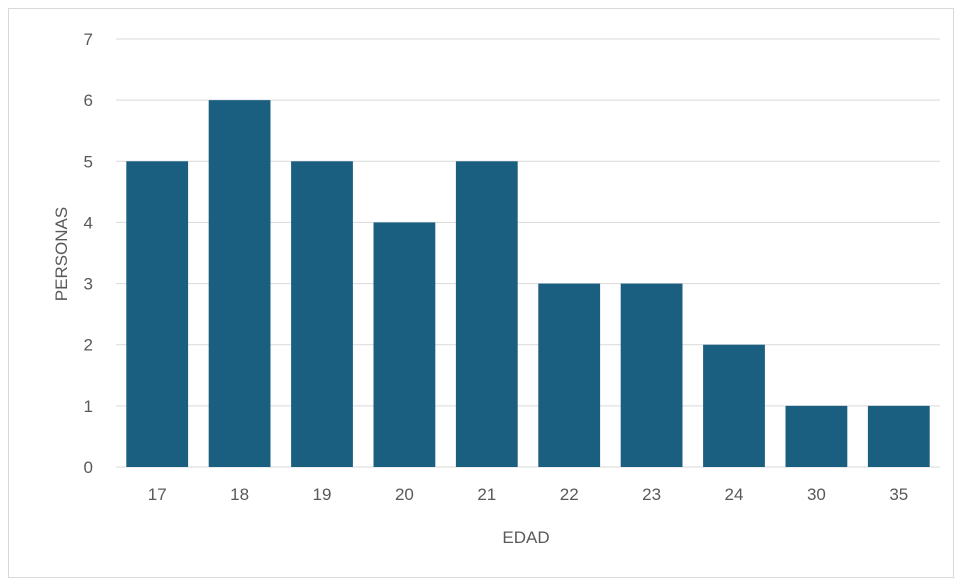  I want to click on x-tick-label: 23, so click(651, 494).